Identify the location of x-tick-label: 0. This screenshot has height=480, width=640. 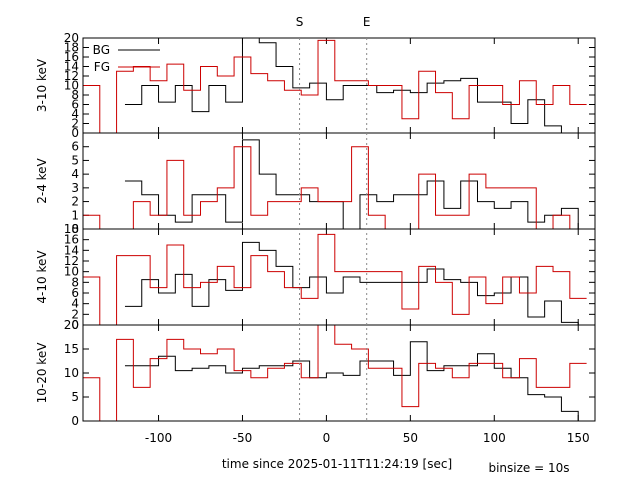
(327, 438).